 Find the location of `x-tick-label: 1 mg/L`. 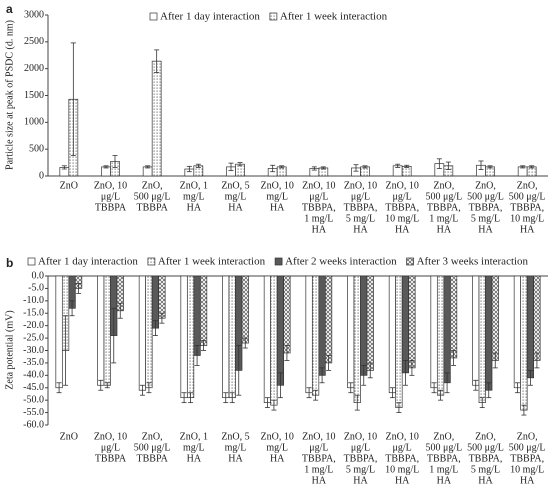

x-tick-label: 1 mg/L is located at coordinates (443, 218).